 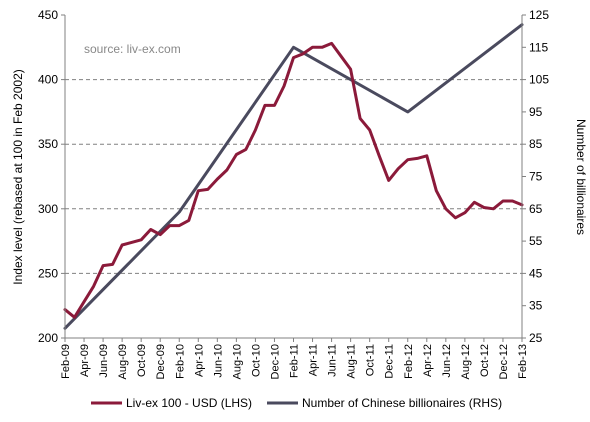 I want to click on legend-label-billionaires: Number of Chinese billionaires (RHS), so click(x=402, y=403).